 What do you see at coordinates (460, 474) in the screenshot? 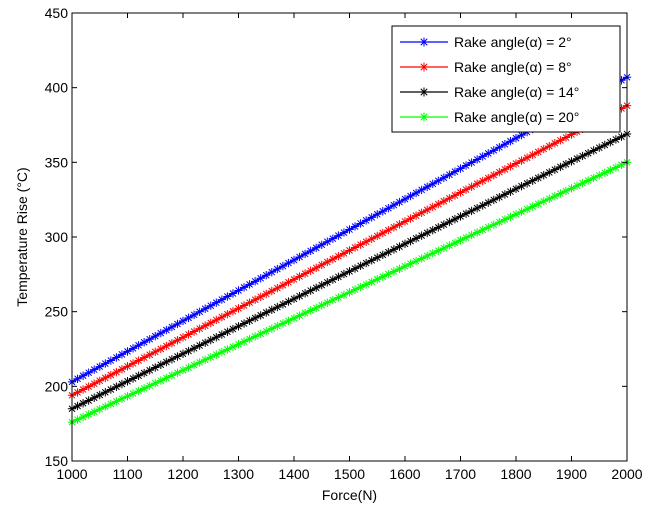
I see `x-tick-label: 1700` at bounding box center [460, 474].